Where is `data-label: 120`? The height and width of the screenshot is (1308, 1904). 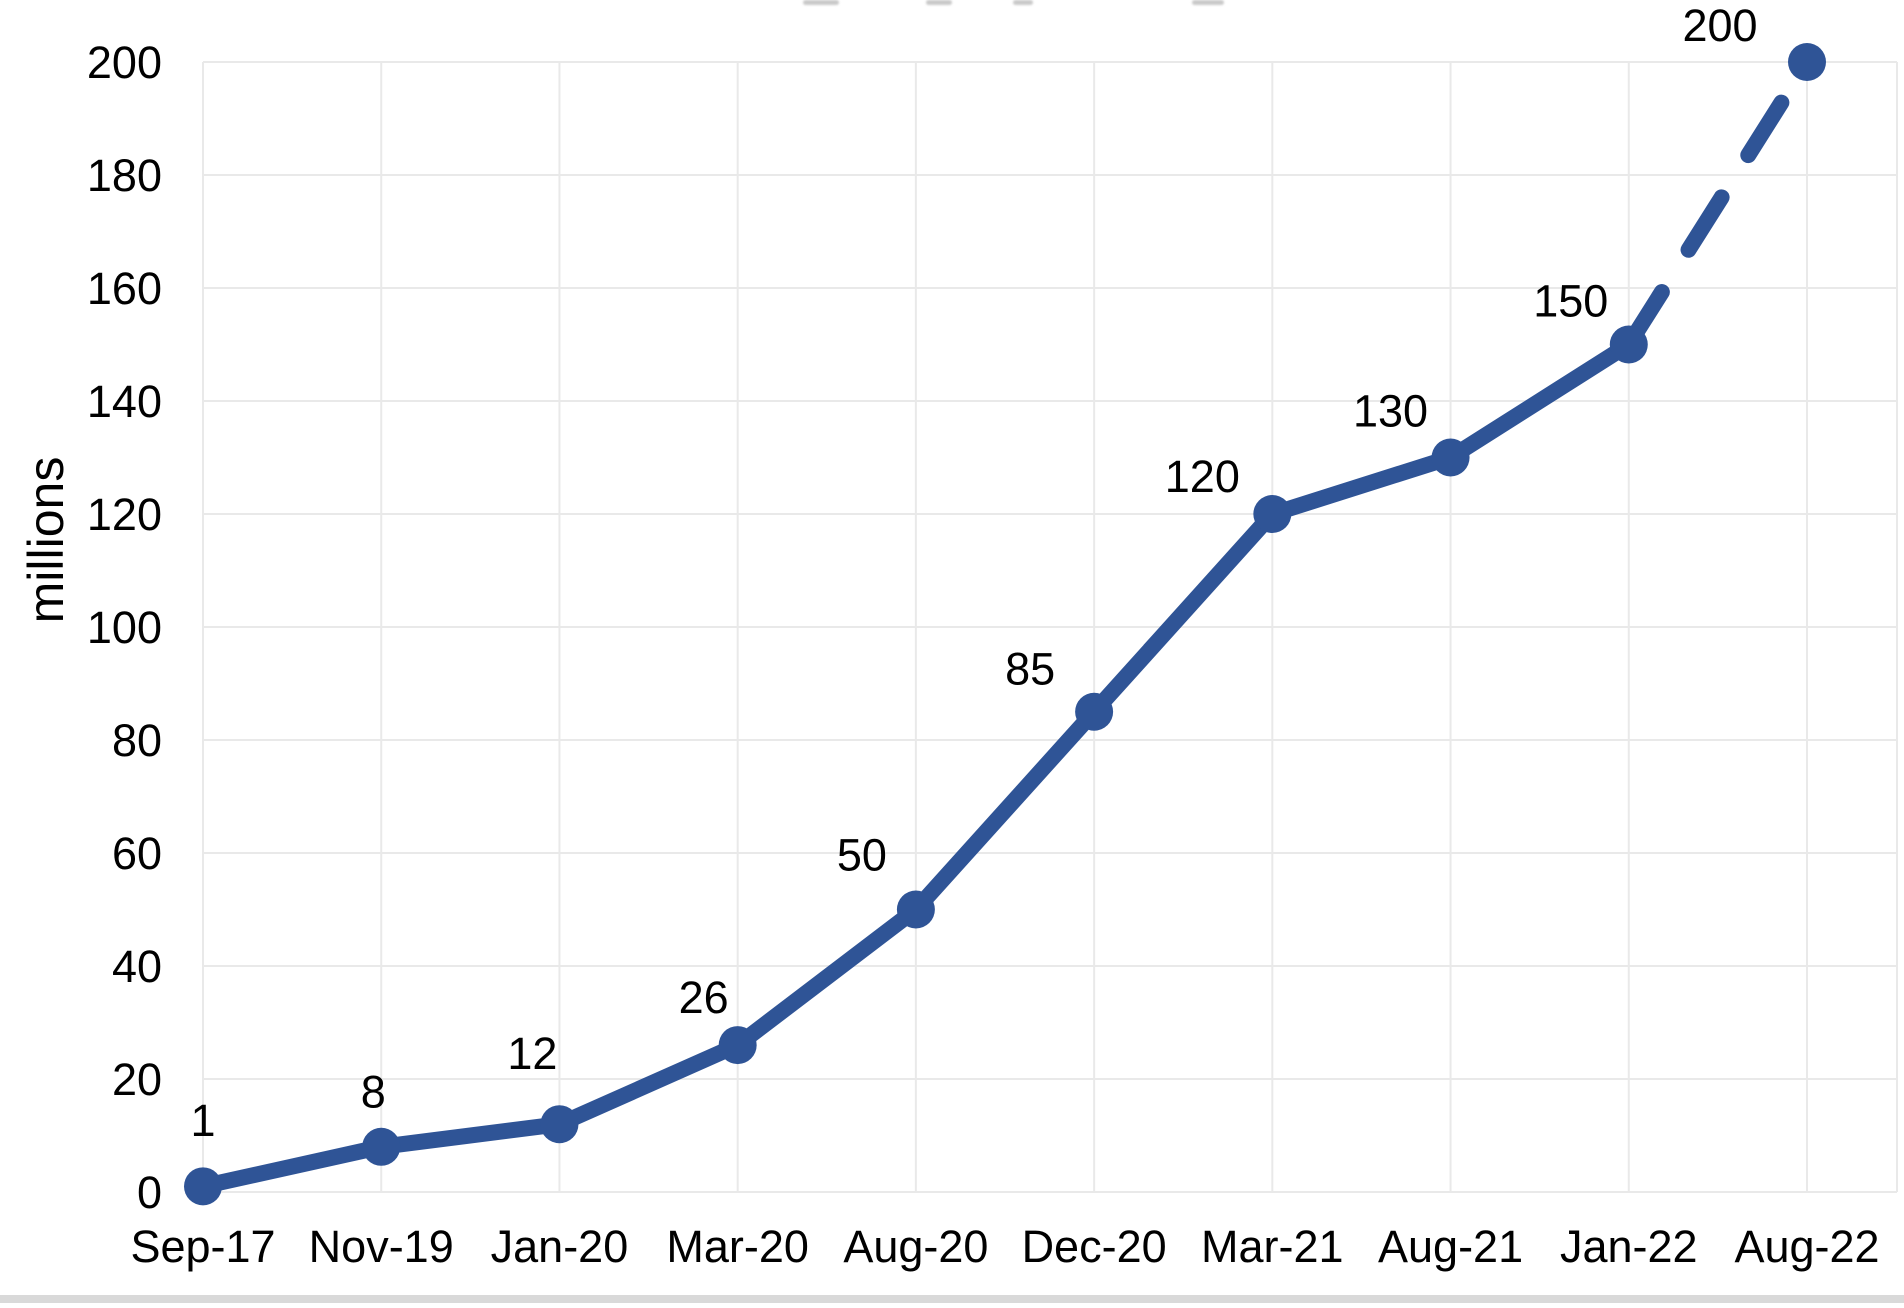
data-label: 120 is located at coordinates (1202, 476).